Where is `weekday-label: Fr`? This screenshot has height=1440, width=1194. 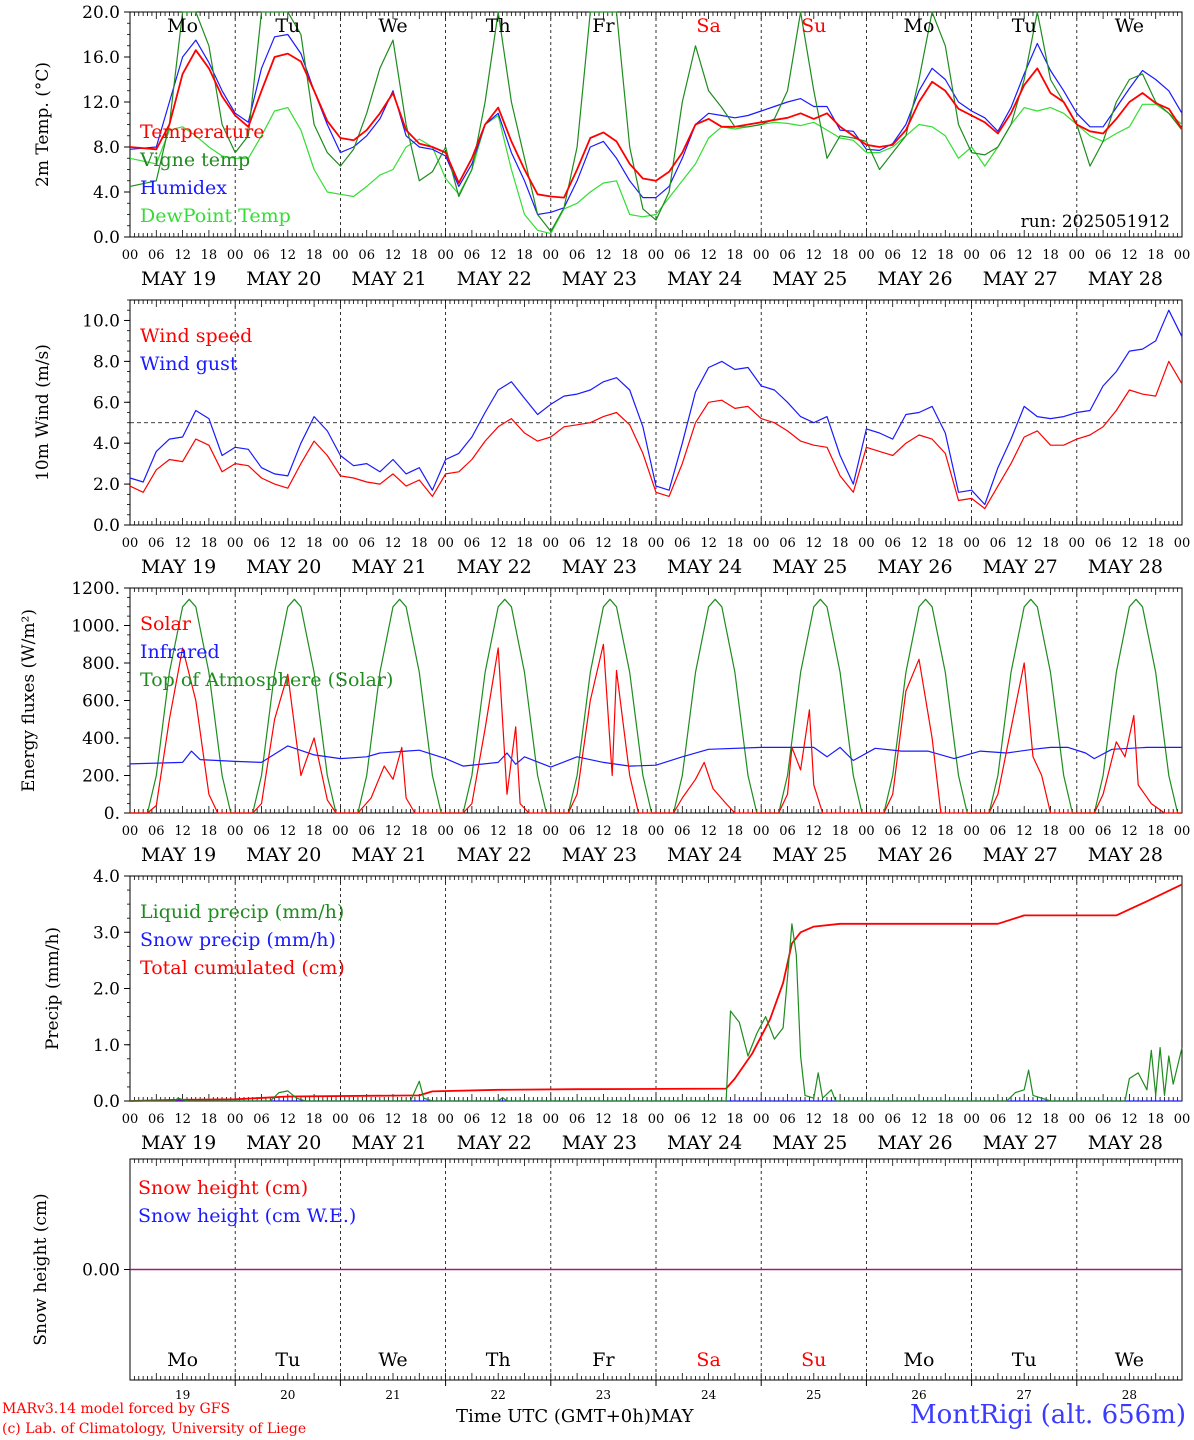 weekday-label: Fr is located at coordinates (603, 26).